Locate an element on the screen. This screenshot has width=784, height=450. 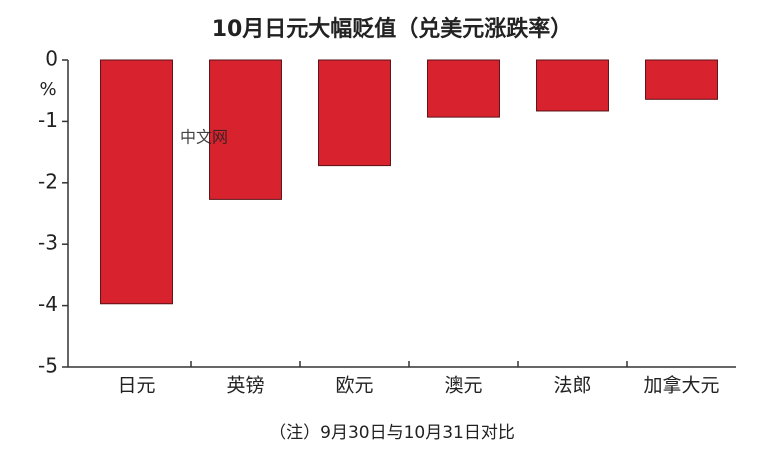
y-tick-label: 0 is located at coordinates (51, 59).